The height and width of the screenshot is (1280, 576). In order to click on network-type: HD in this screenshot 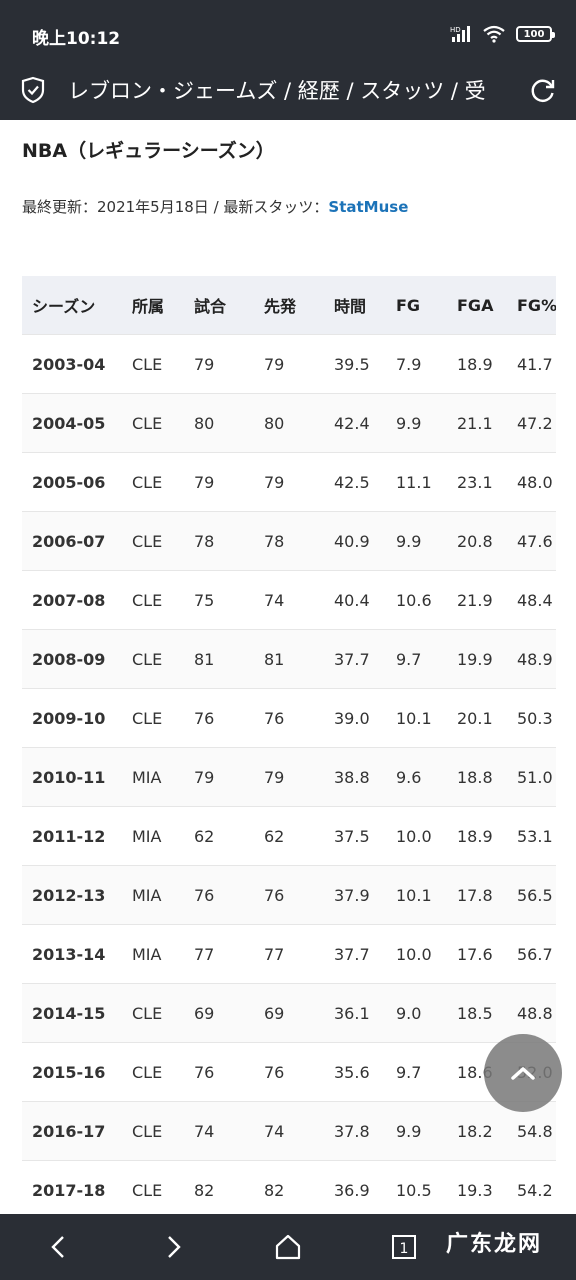, I will do `click(455, 30)`.